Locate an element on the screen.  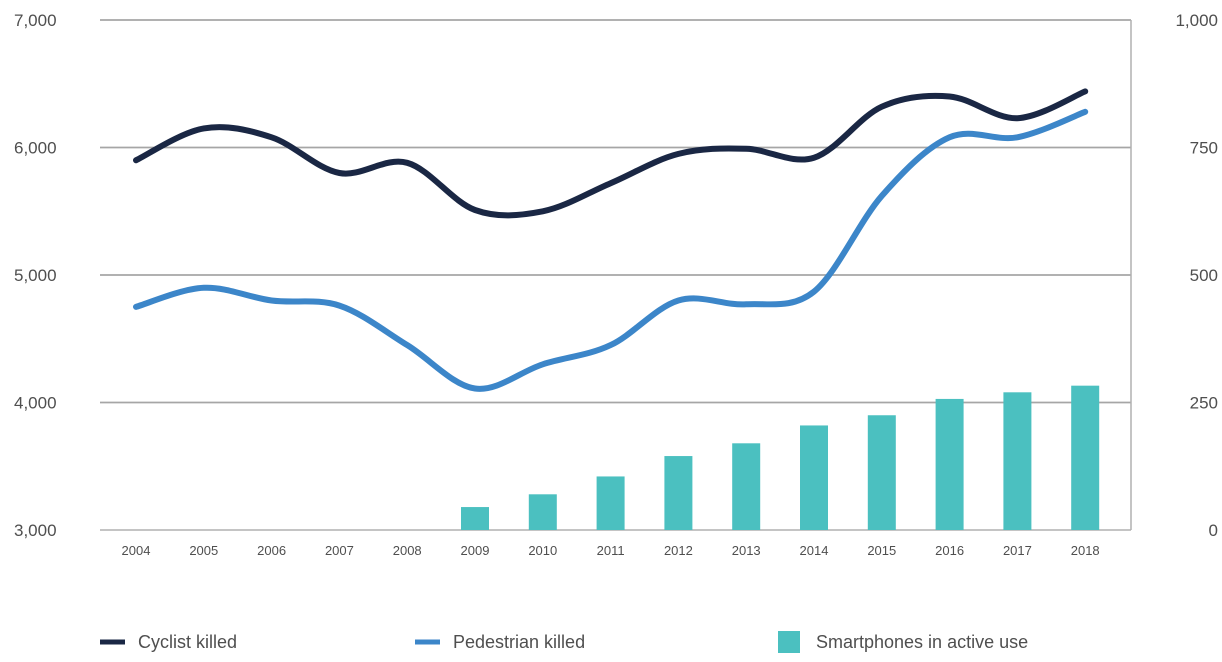
legend-label: Pedestrian killed is located at coordinates (519, 642).